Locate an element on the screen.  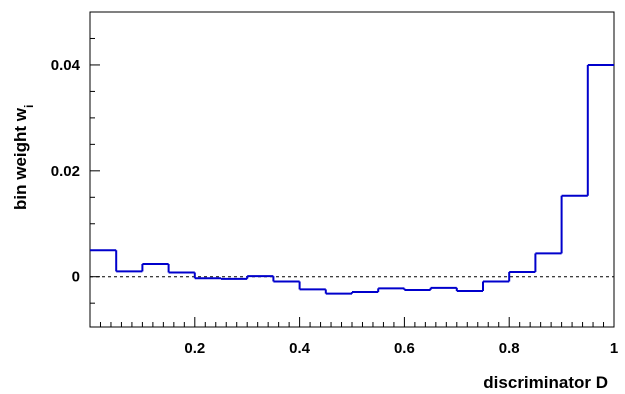
x-axis-title: discriminator D is located at coordinates (545, 382).